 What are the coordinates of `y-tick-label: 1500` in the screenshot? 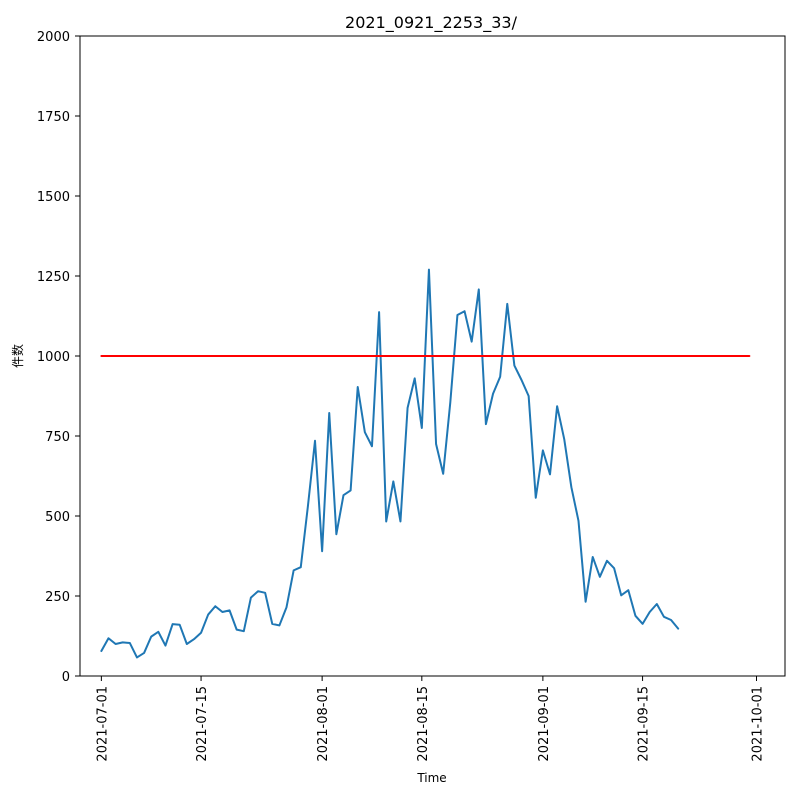 It's located at (53, 197).